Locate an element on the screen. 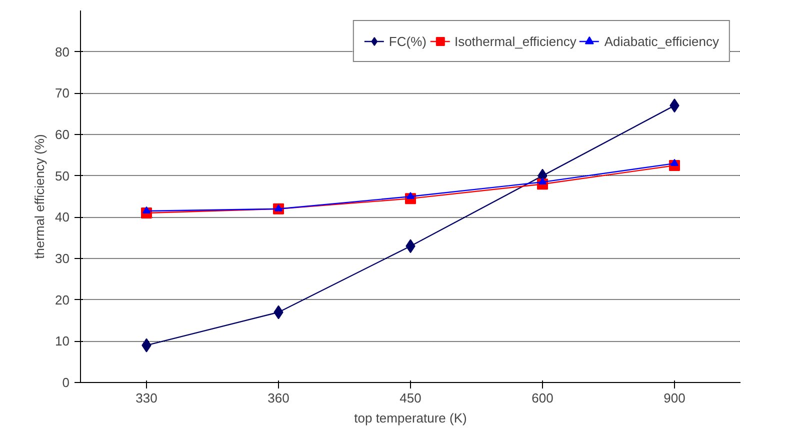  x-tick-label: 330 is located at coordinates (147, 398).